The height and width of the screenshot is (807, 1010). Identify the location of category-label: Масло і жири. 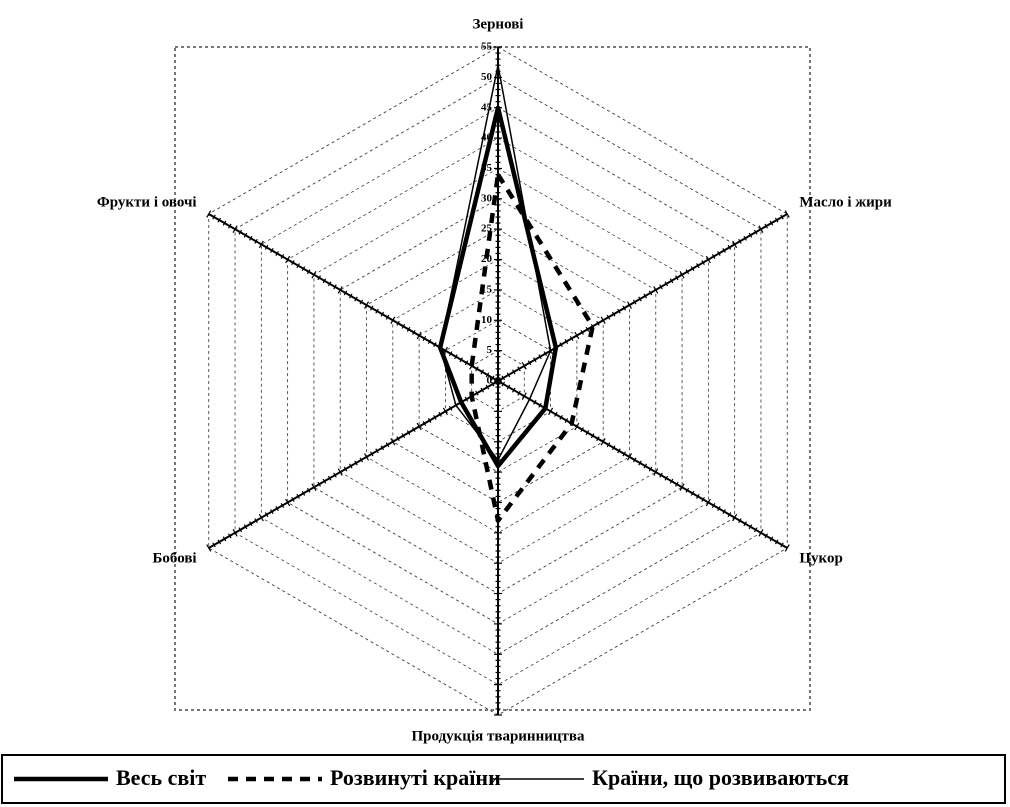
(845, 202).